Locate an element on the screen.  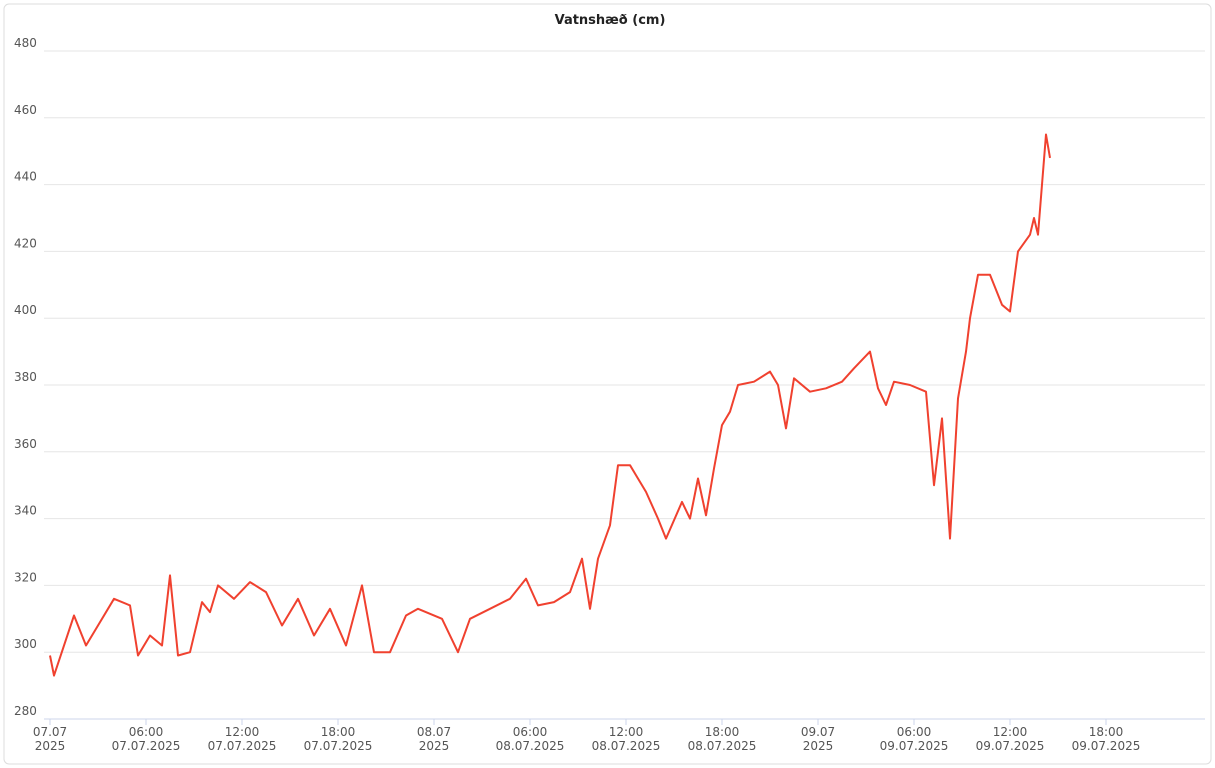
chart-title: Vatnshæð (cm) is located at coordinates (610, 20).